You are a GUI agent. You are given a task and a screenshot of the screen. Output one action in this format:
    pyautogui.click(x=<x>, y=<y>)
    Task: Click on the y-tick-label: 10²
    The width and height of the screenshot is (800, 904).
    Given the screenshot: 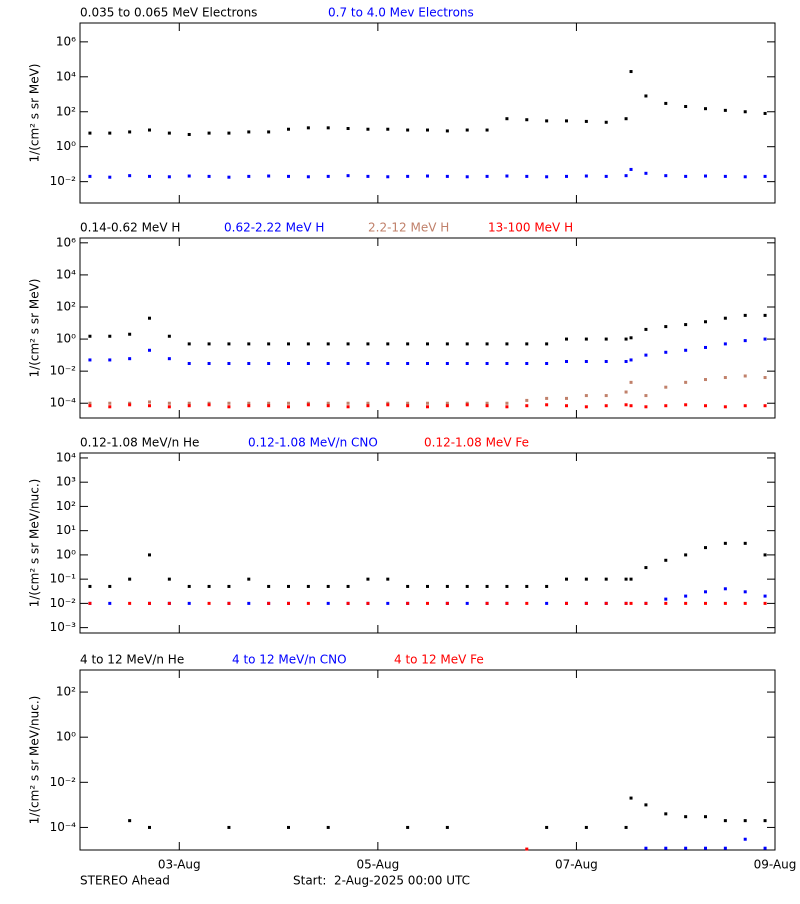 What is the action you would take?
    pyautogui.click(x=66, y=506)
    